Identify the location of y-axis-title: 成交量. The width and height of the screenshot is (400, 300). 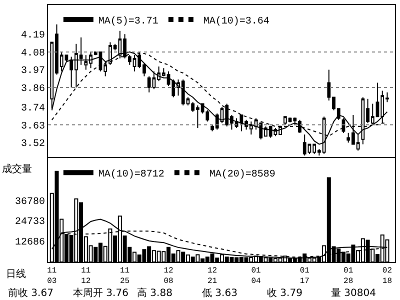
(17, 169).